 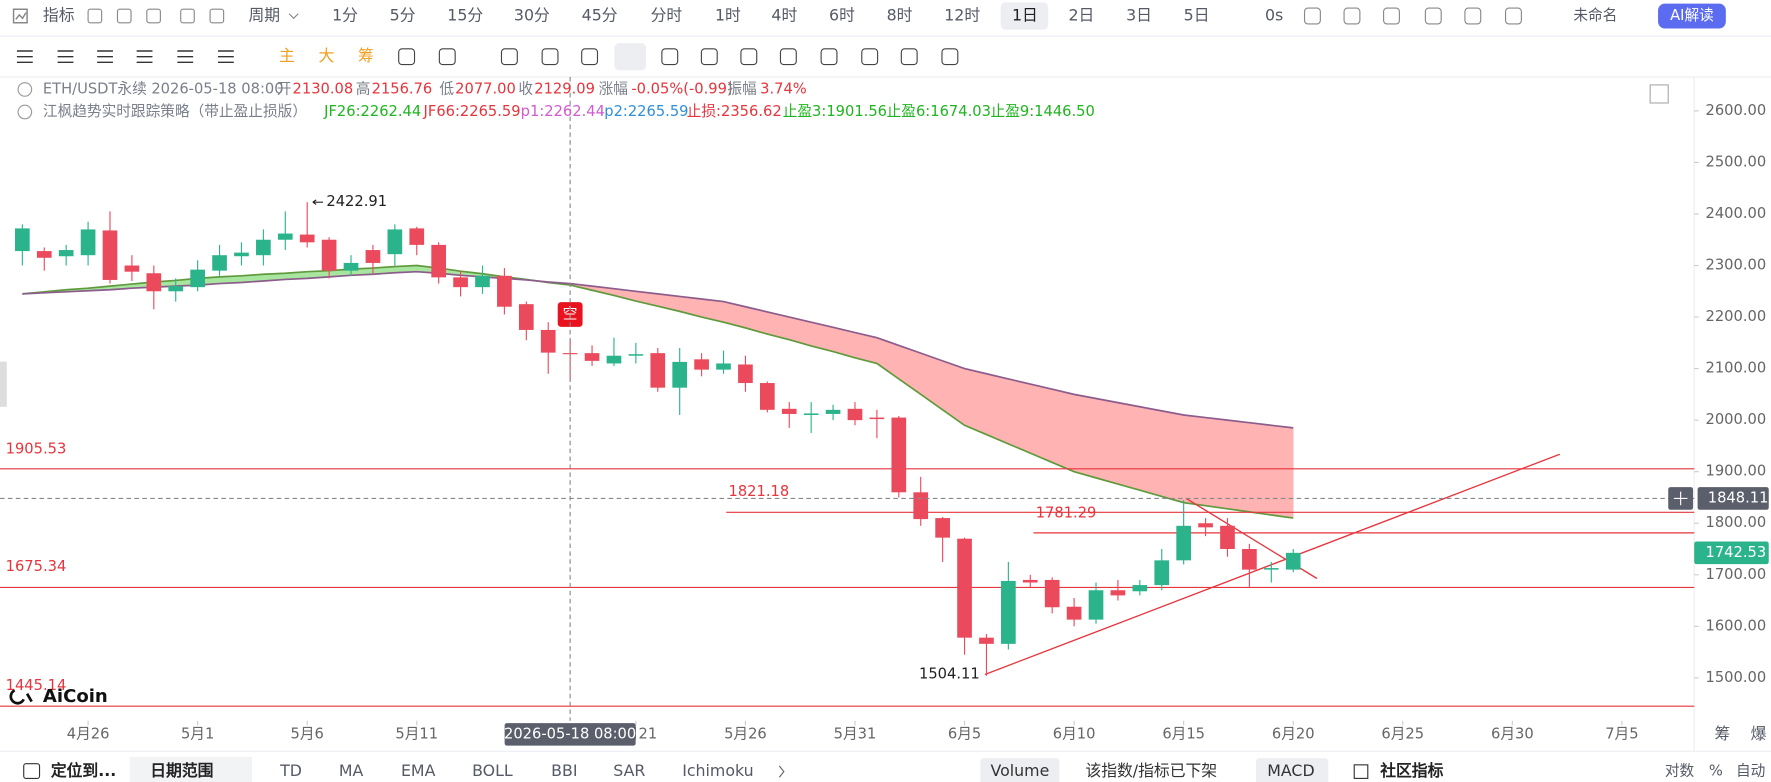 I want to click on interval-button: 5分, so click(x=403, y=15).